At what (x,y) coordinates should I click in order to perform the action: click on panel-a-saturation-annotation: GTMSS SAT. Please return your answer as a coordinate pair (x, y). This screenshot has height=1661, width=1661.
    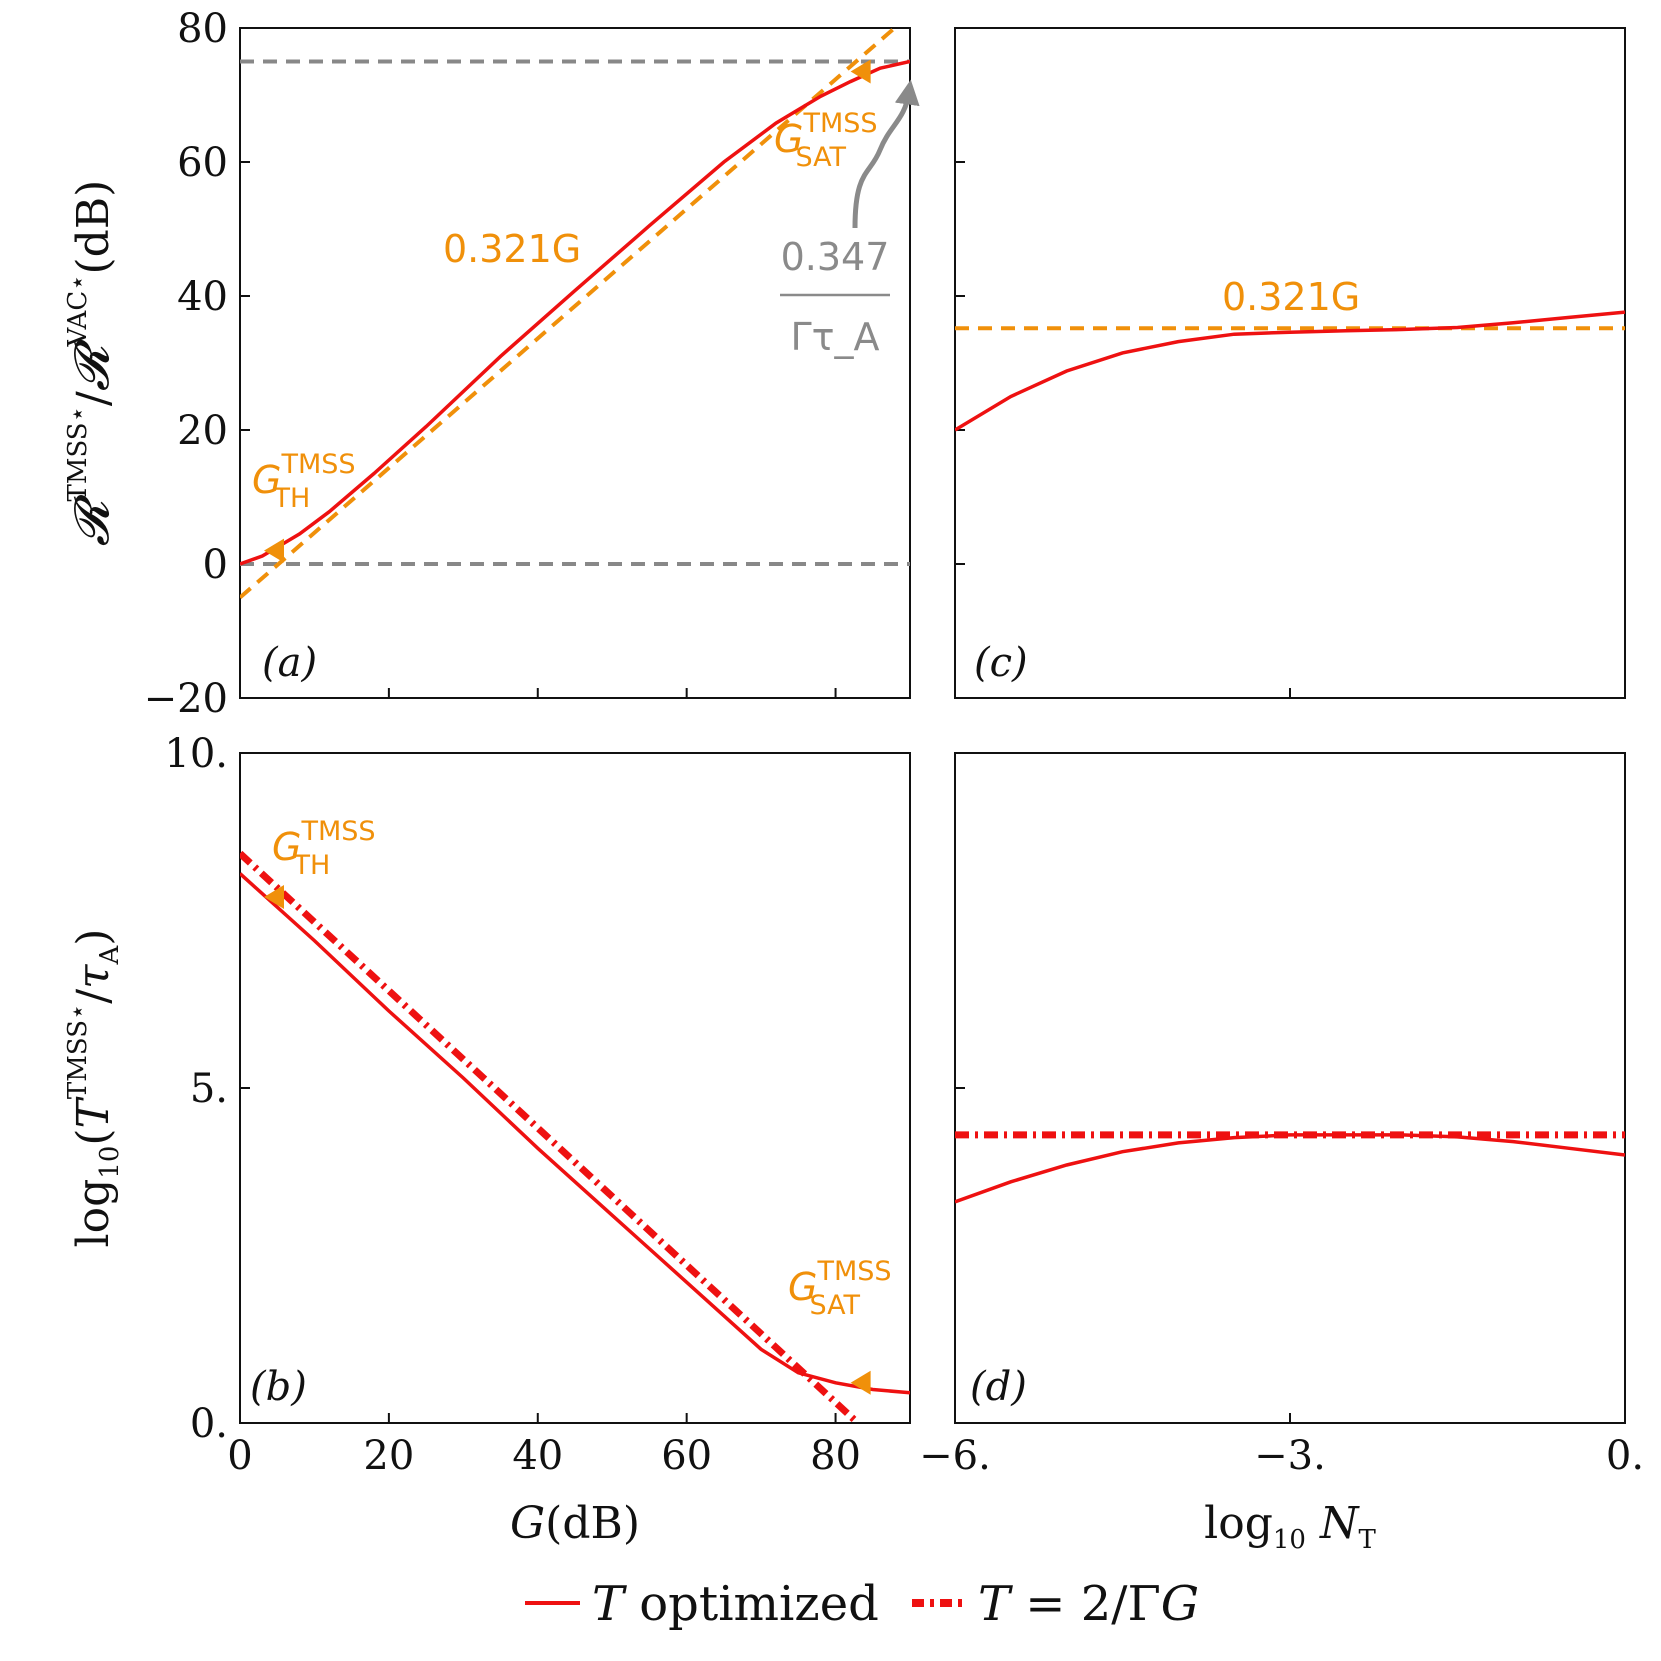
    Looking at the image, I should click on (826, 140).